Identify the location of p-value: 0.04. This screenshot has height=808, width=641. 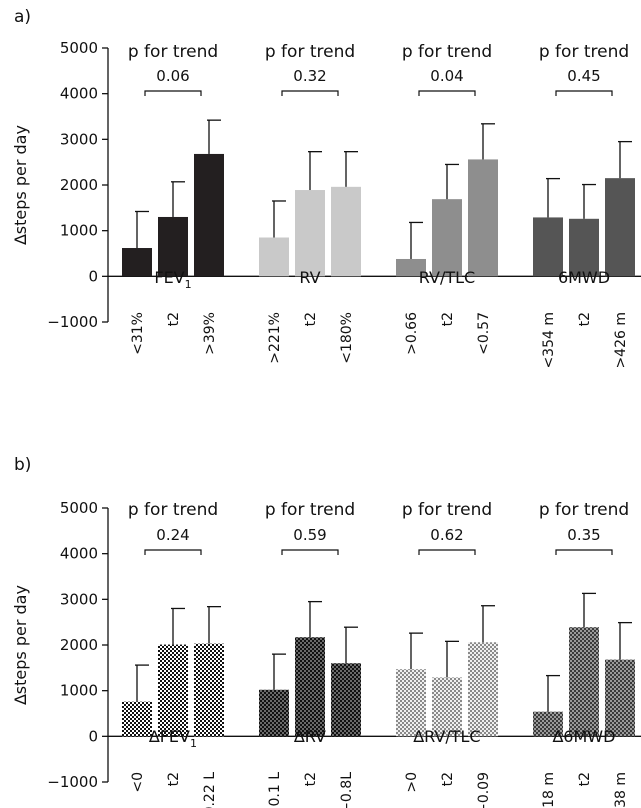
(446, 76).